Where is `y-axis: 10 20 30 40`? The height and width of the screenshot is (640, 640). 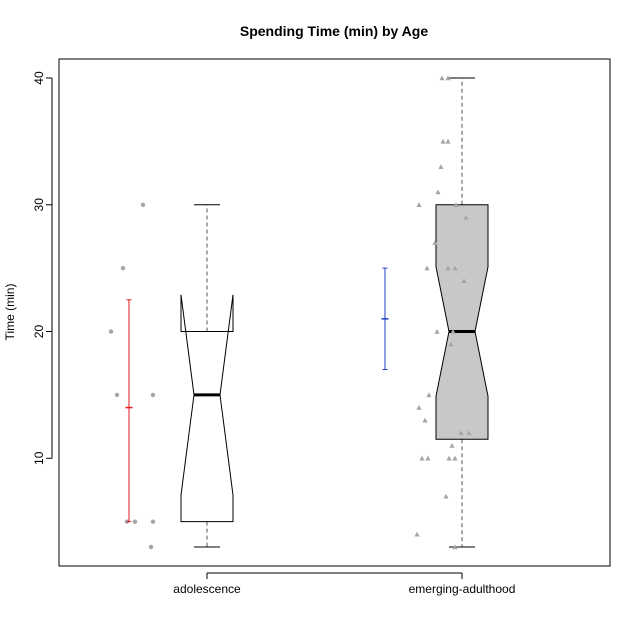
y-axis: 10 20 30 40 is located at coordinates (42, 268).